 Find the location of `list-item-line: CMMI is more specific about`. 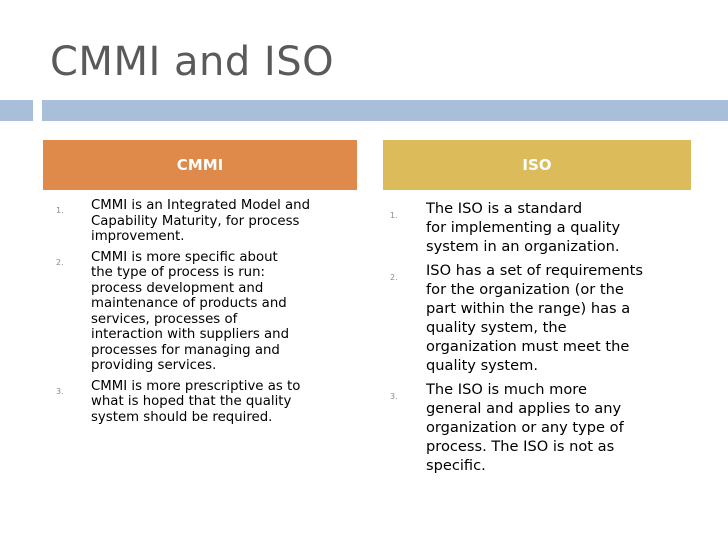

list-item-line: CMMI is more specific about is located at coordinates (184, 257).